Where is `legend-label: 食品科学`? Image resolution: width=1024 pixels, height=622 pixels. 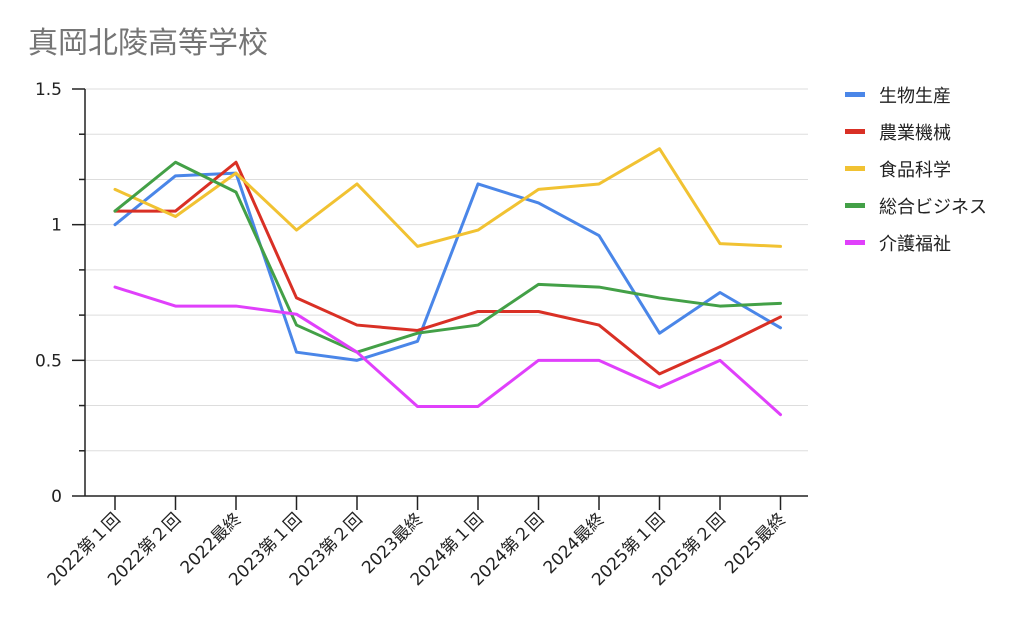
legend-label: 食品科学 is located at coordinates (915, 170).